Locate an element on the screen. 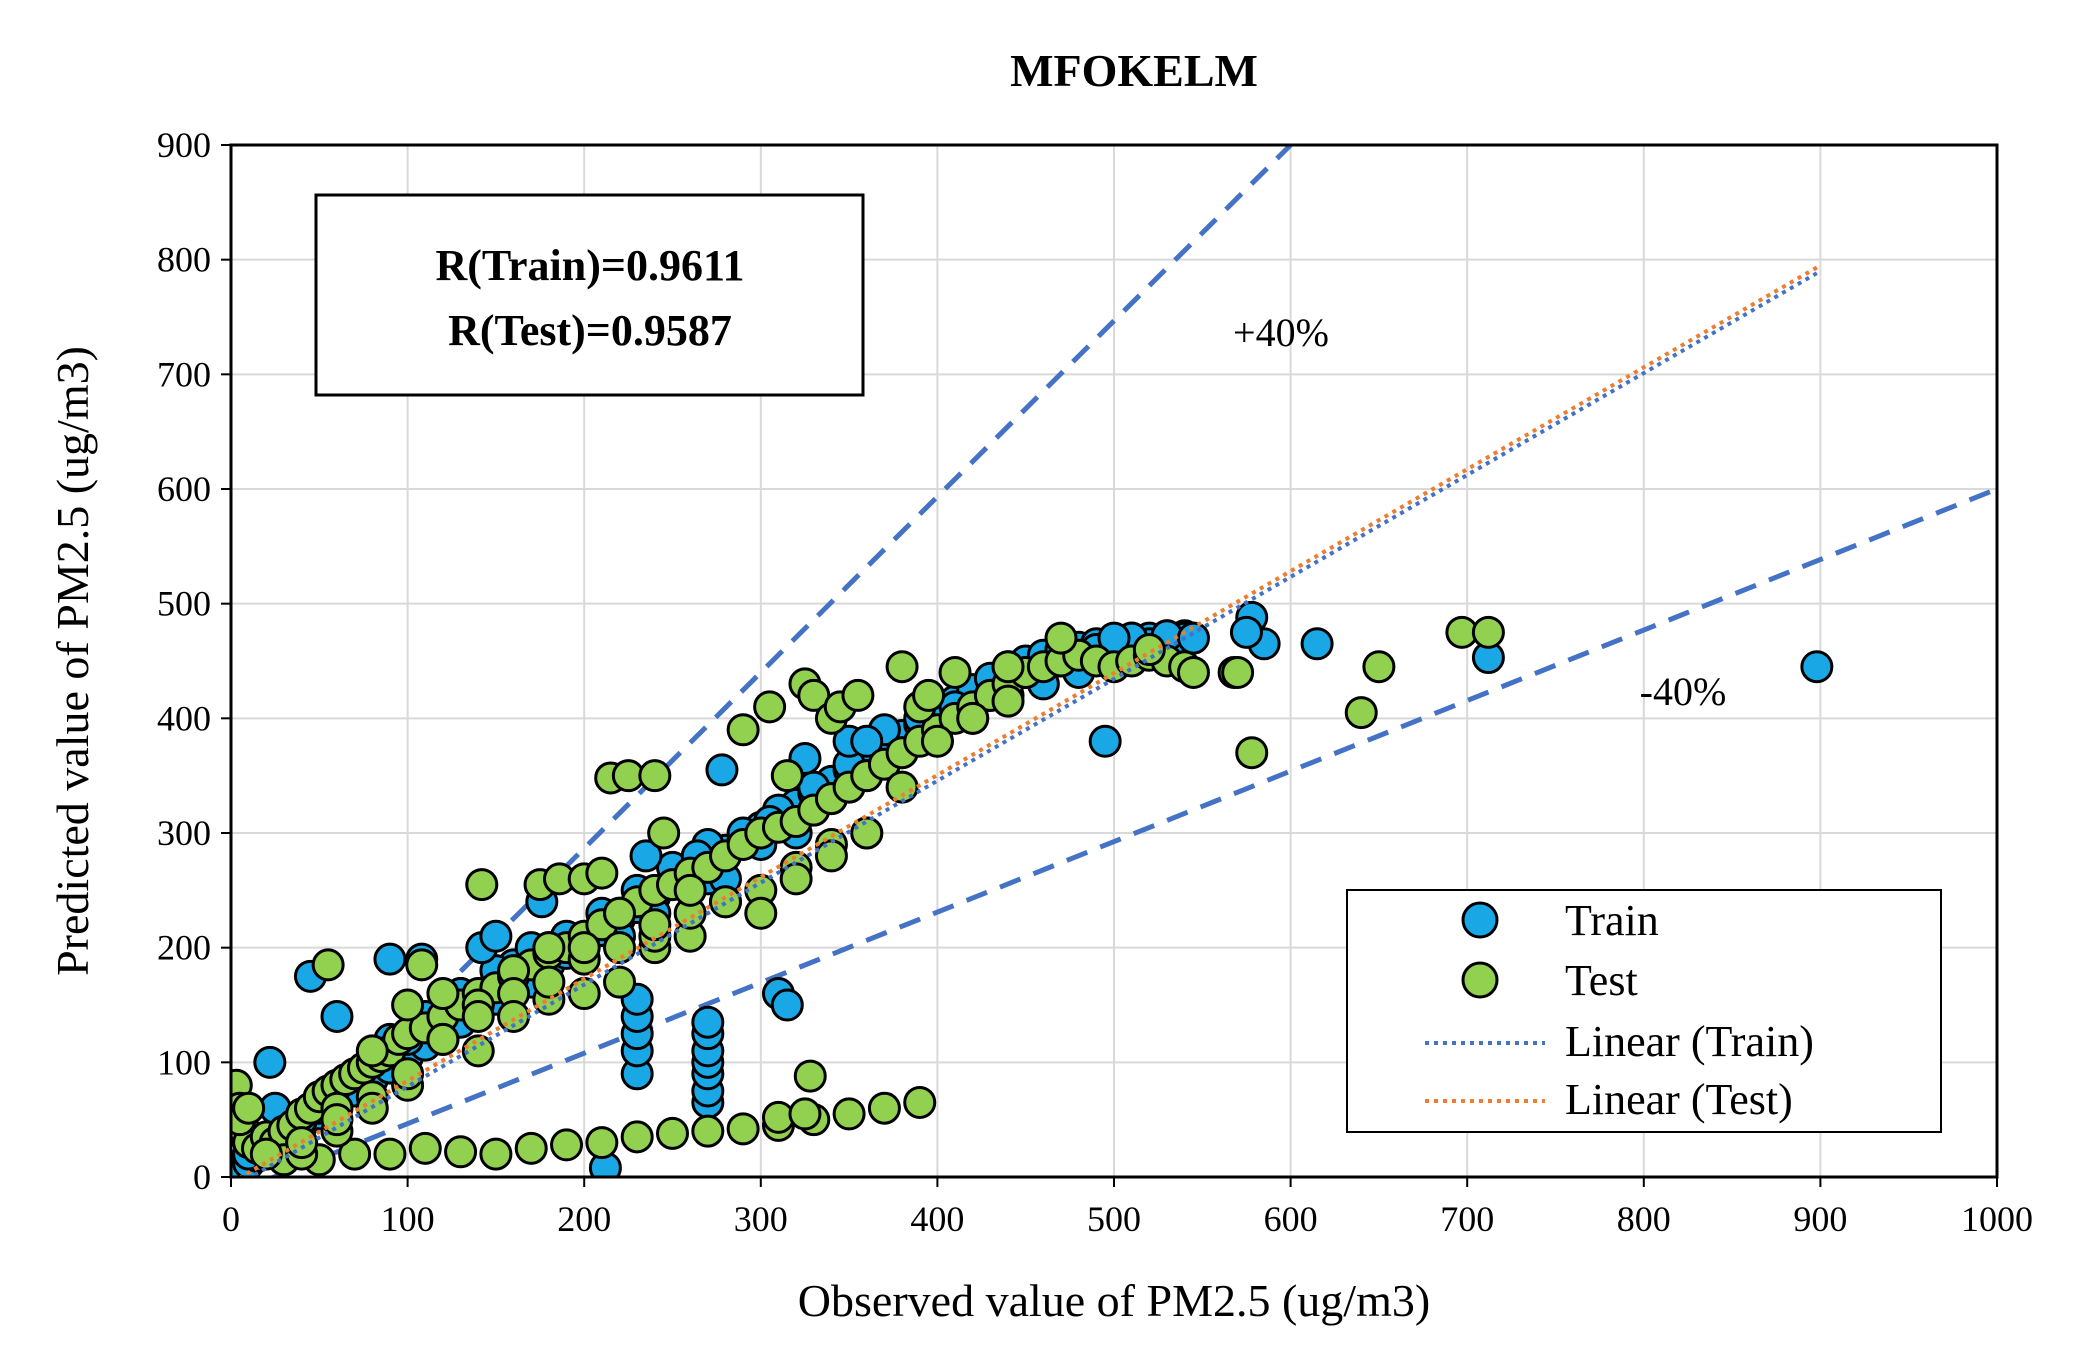  chart-title: MFOKELM is located at coordinates (1134, 70).